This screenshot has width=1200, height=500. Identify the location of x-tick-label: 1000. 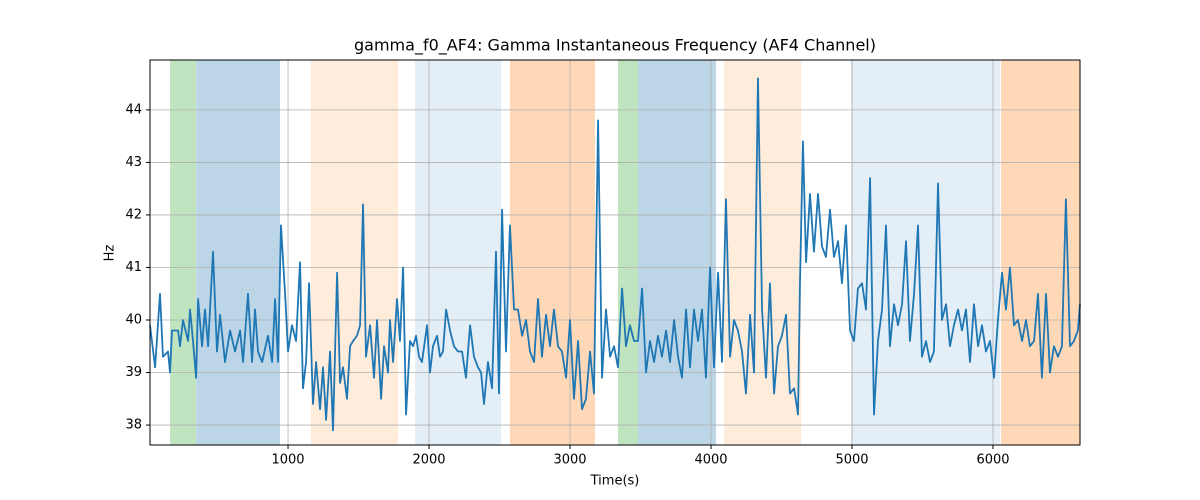
(287, 460).